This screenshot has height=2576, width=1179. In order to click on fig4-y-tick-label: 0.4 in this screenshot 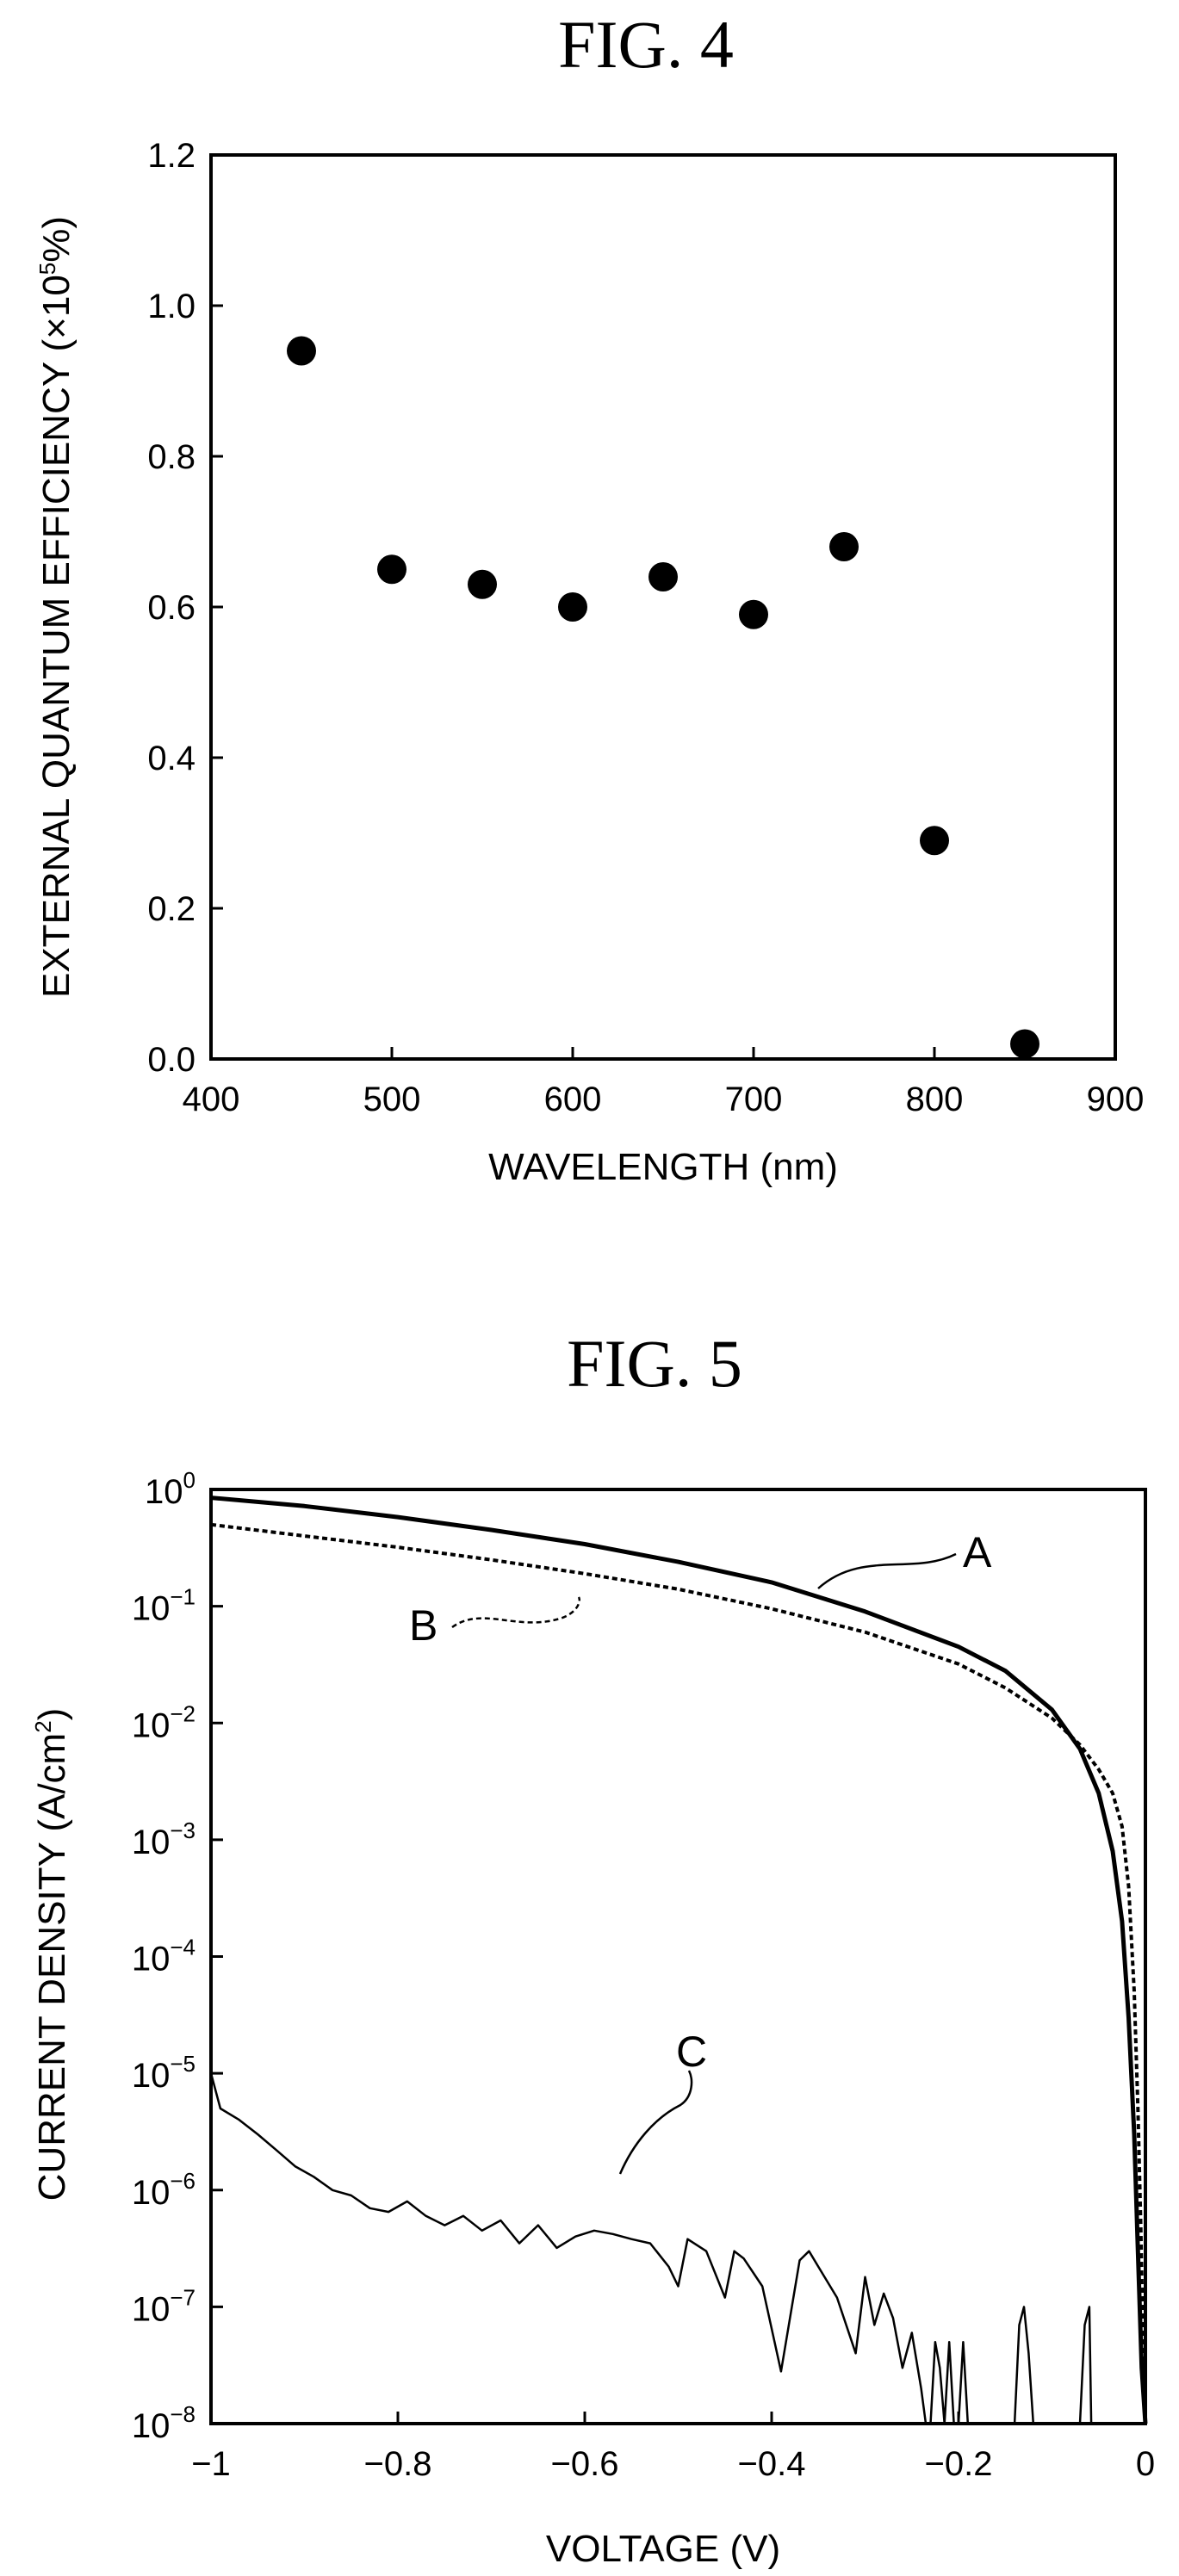, I will do `click(171, 758)`.